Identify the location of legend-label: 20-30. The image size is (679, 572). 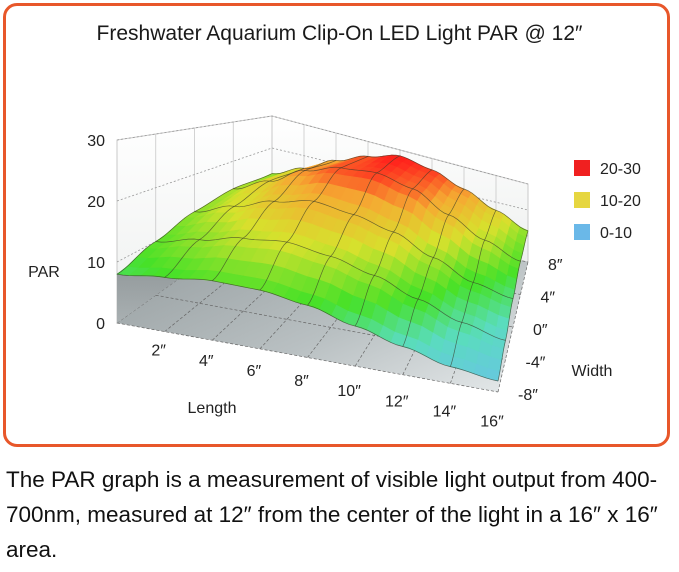
(620, 169).